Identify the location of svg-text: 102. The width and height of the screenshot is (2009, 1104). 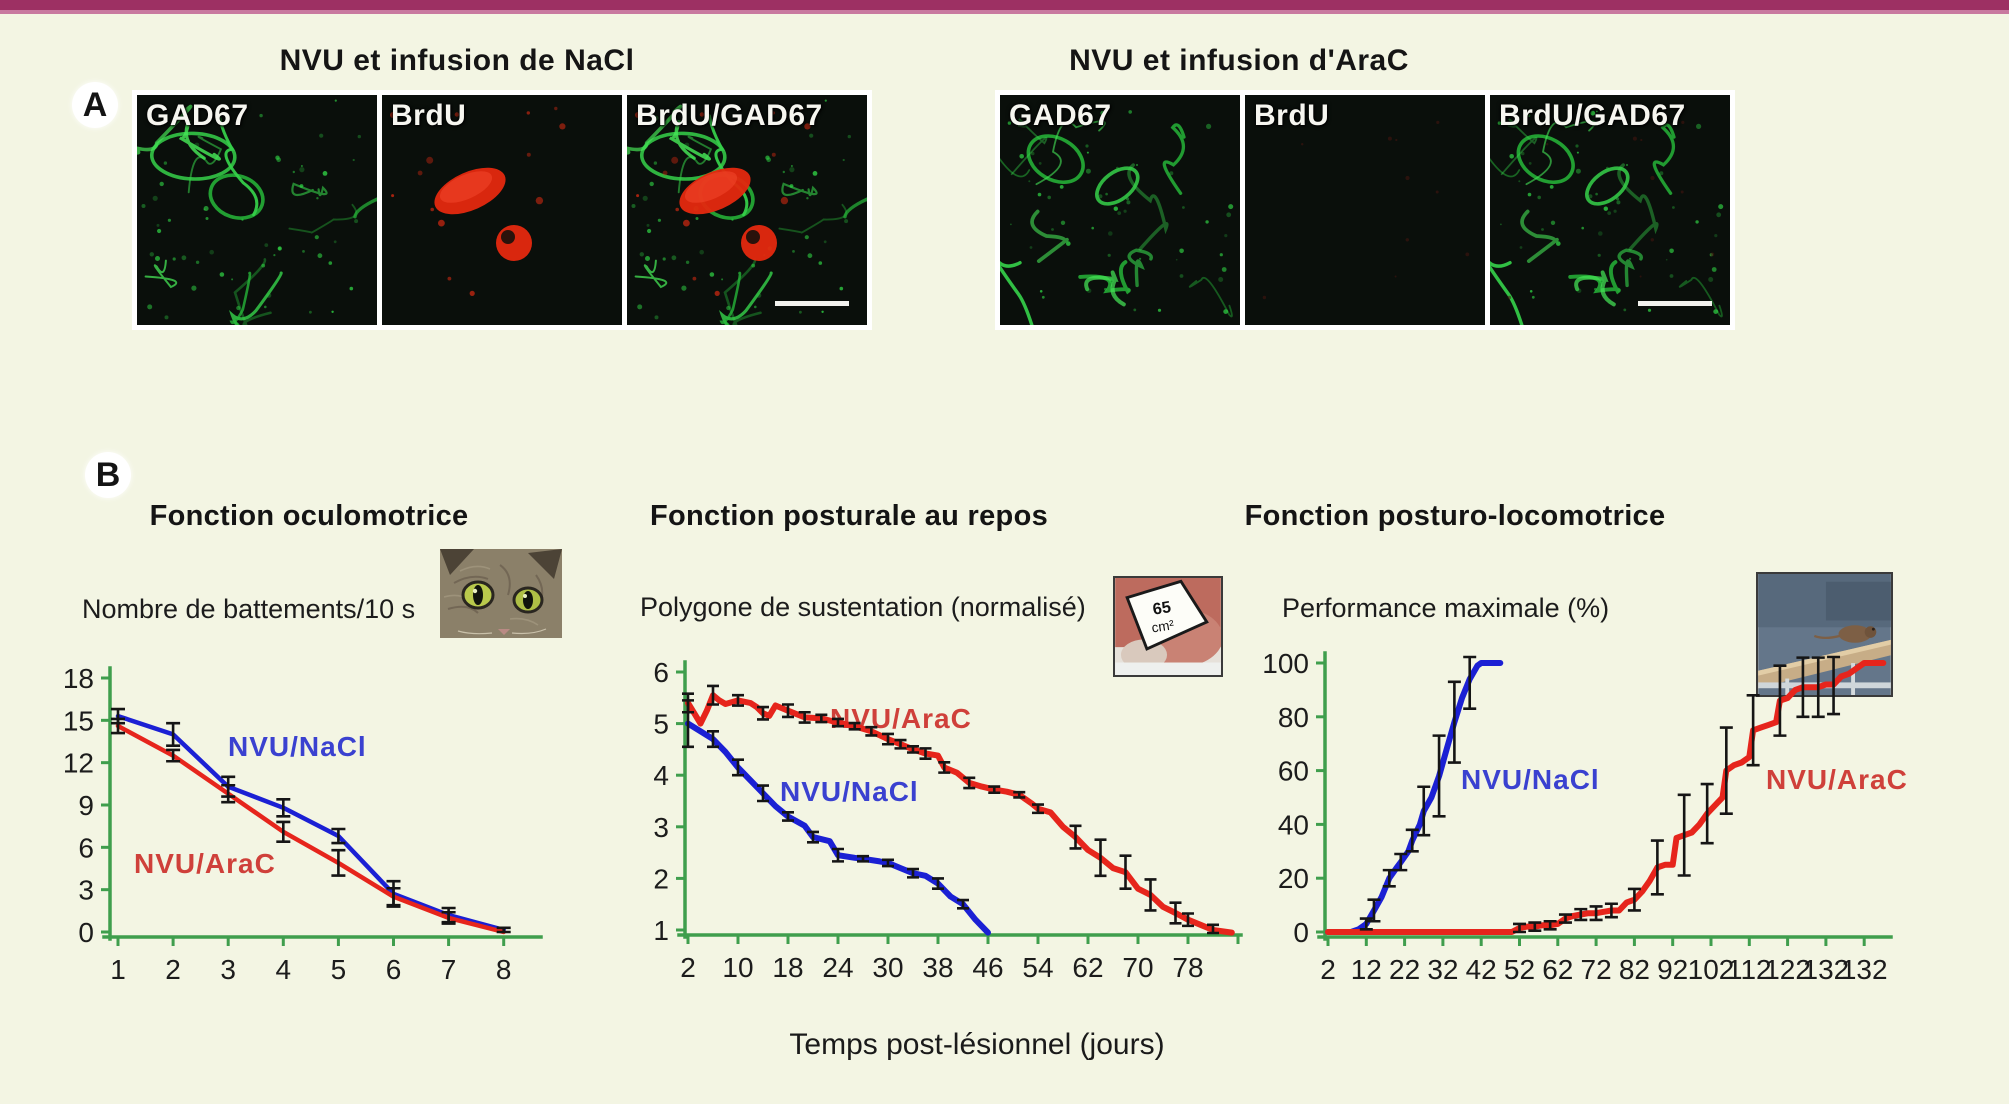
(1711, 969).